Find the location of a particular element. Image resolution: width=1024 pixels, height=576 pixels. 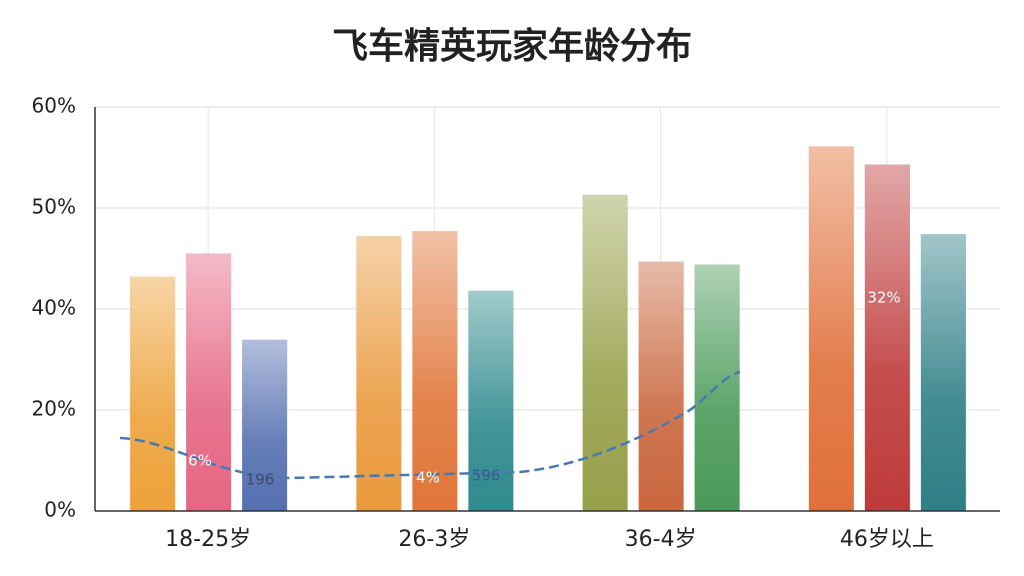

annotation: 596 is located at coordinates (486, 476).